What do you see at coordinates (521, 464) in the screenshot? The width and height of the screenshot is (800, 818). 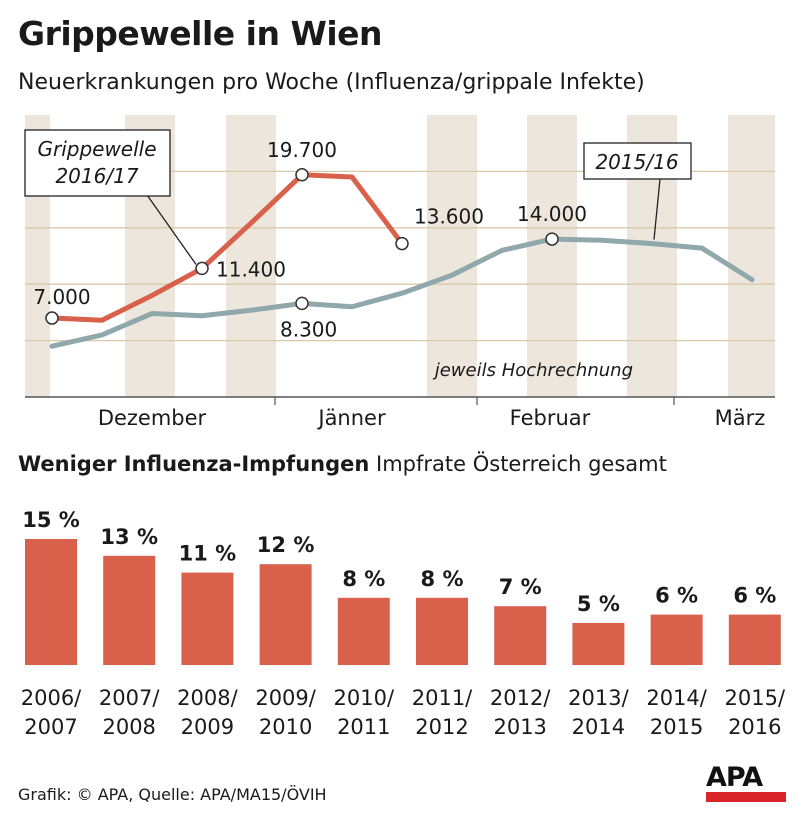 I see `bar-chart-subtitle: Impfrate Österreich gesamt` at bounding box center [521, 464].